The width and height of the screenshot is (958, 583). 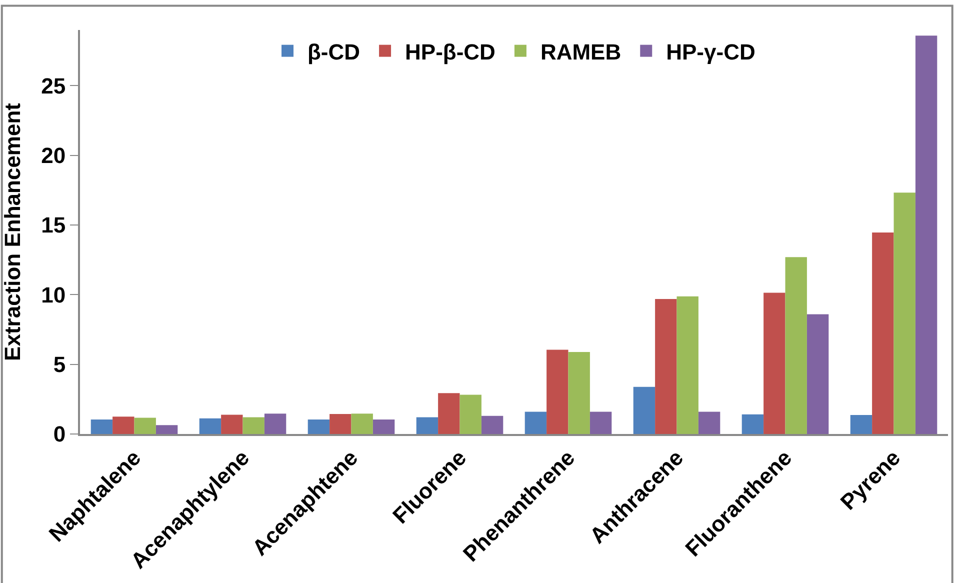 What do you see at coordinates (711, 51) in the screenshot?
I see `legend-label: HP-γ-CD` at bounding box center [711, 51].